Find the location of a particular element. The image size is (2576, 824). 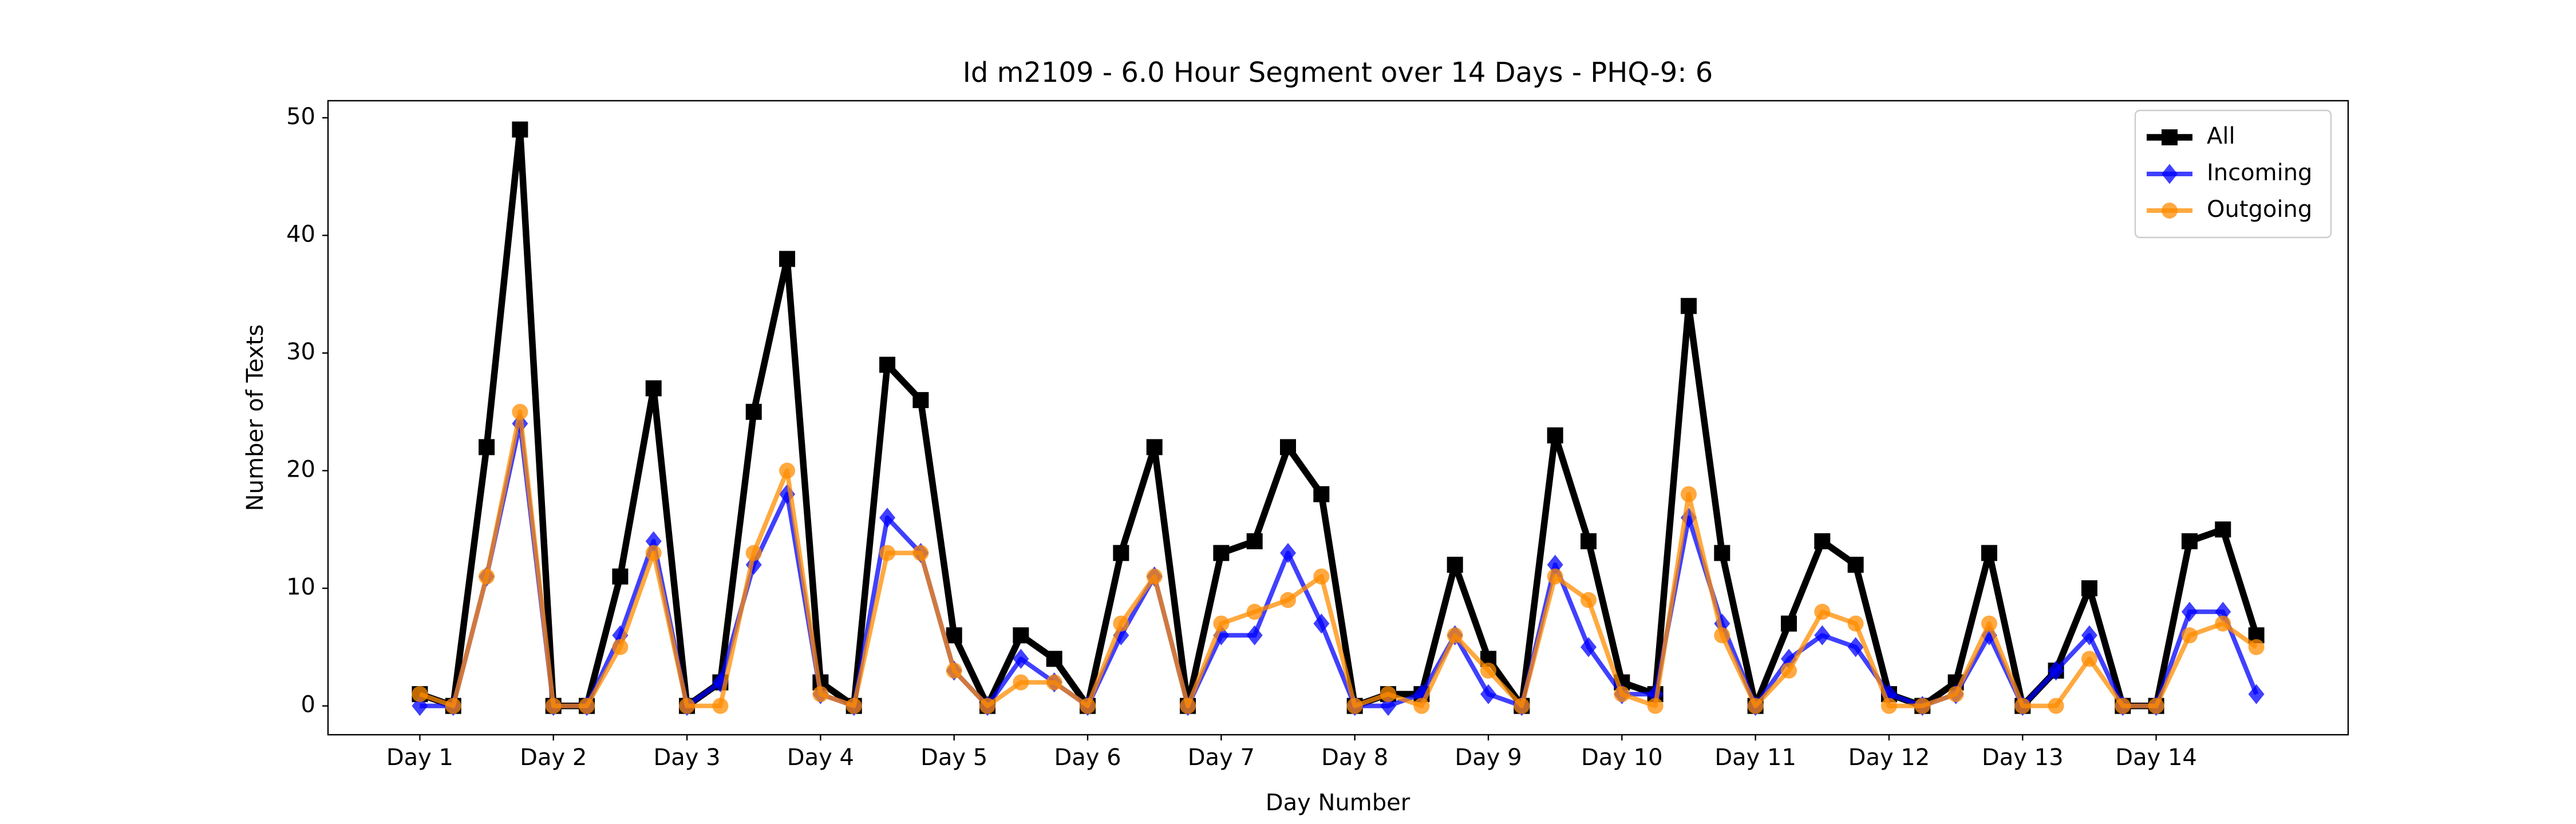

x-tick-label: Day 6 is located at coordinates (1087, 757).